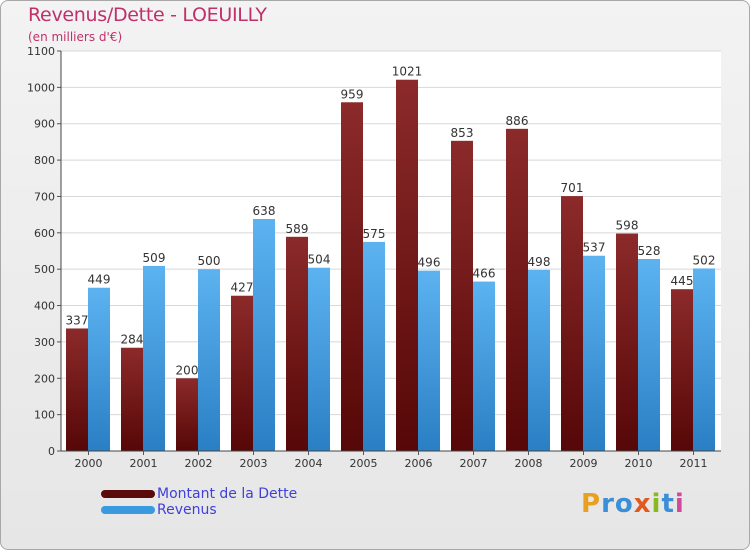 This screenshot has height=550, width=750. I want to click on proxiti-logo: Proxiti, so click(633, 504).